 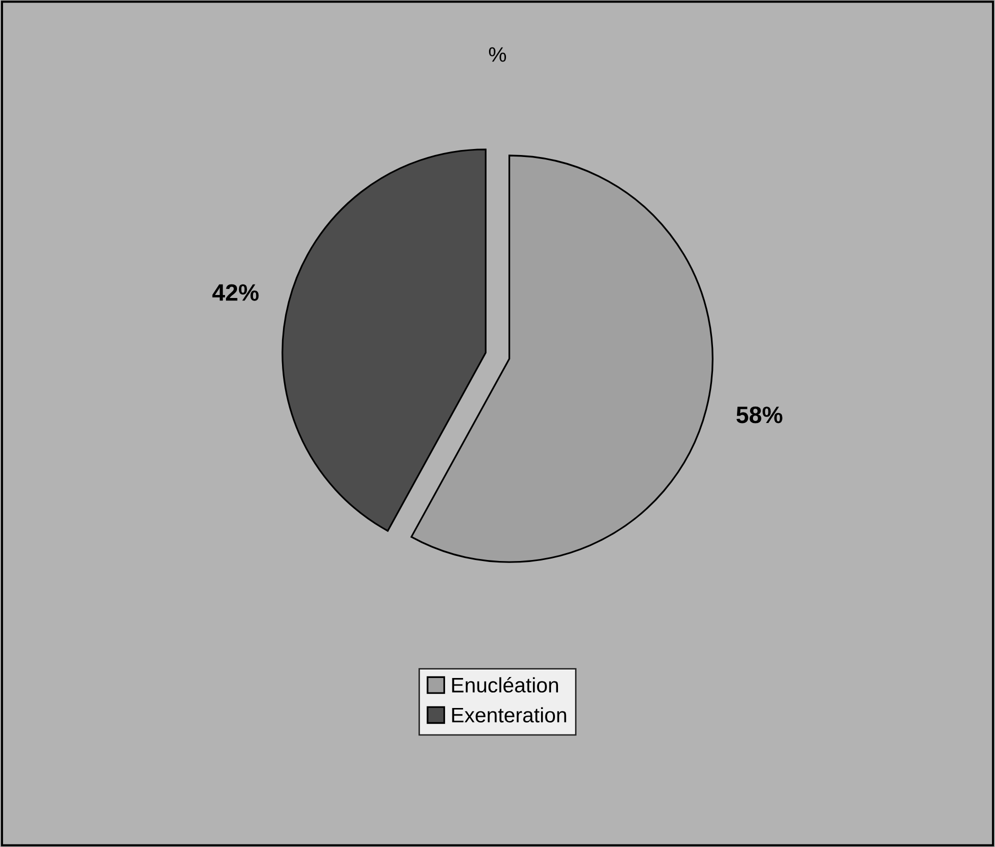 I want to click on data-label: 58%, so click(x=759, y=415).